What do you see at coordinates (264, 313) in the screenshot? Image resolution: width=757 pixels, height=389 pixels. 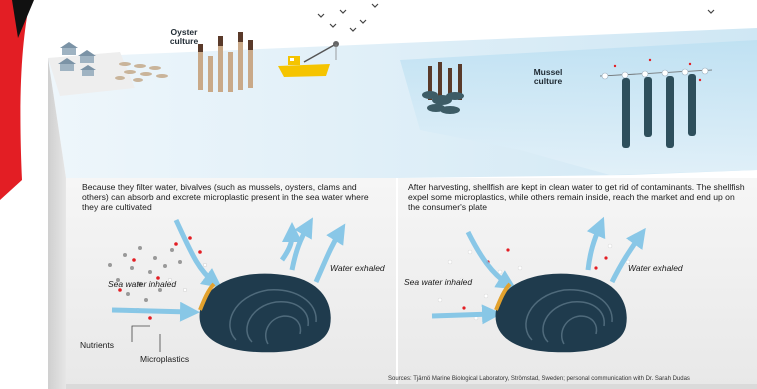 I see `left-mussel-icon` at bounding box center [264, 313].